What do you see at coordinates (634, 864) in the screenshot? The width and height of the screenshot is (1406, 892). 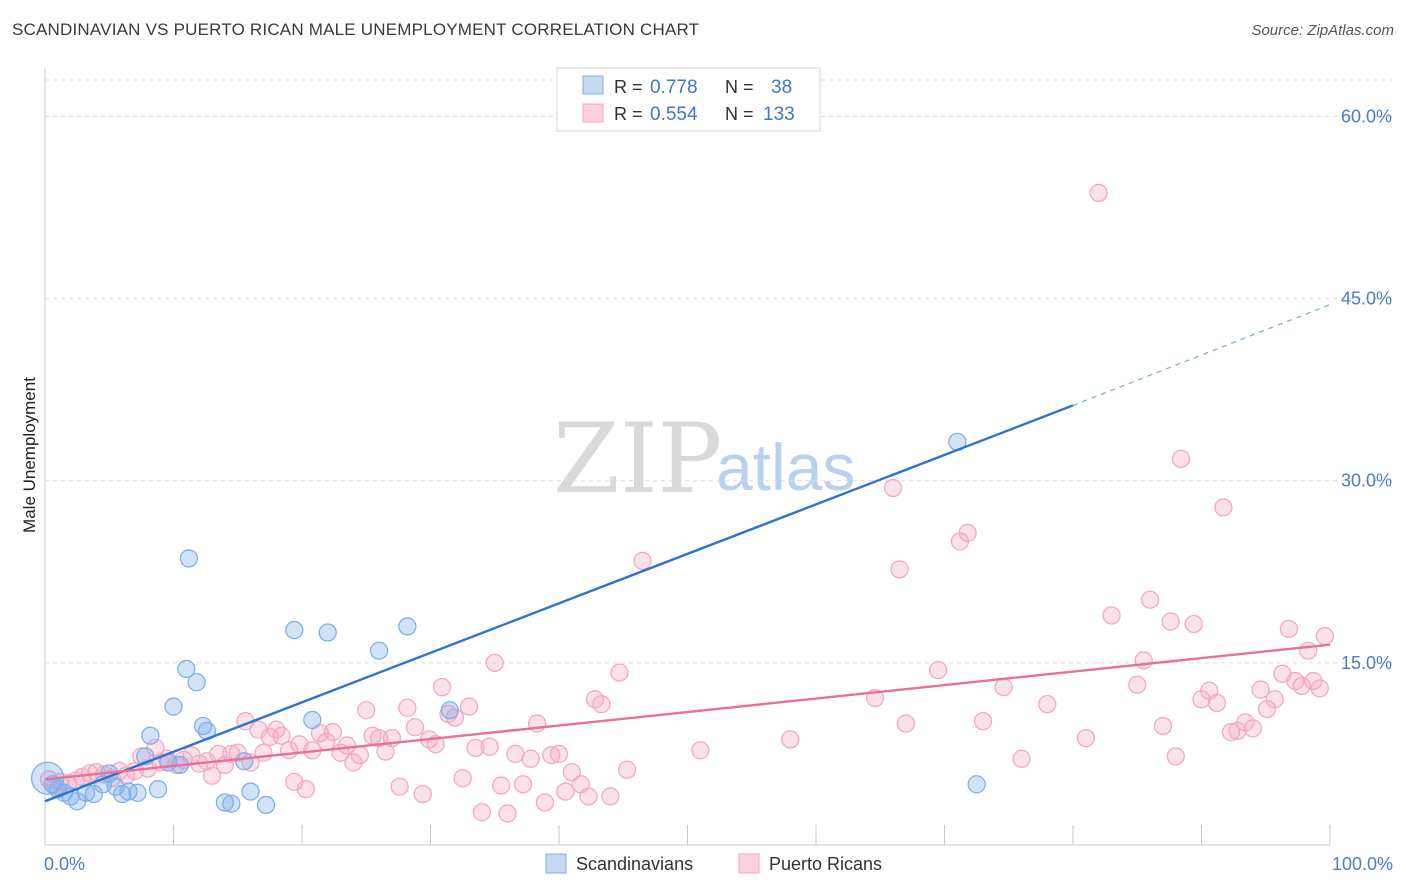 I see `legend-bottom-scandinavians: Scandinavians` at bounding box center [634, 864].